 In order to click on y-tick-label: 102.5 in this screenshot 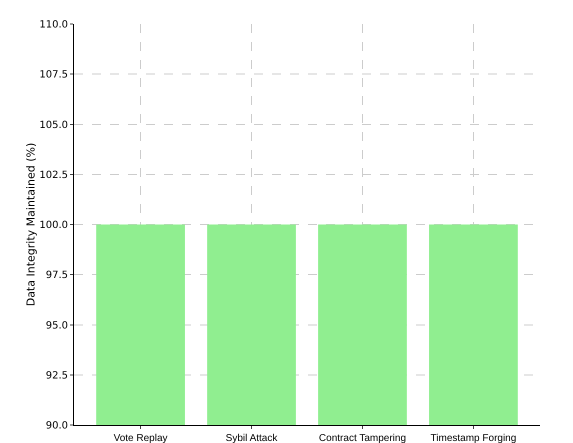, I will do `click(53, 175)`.